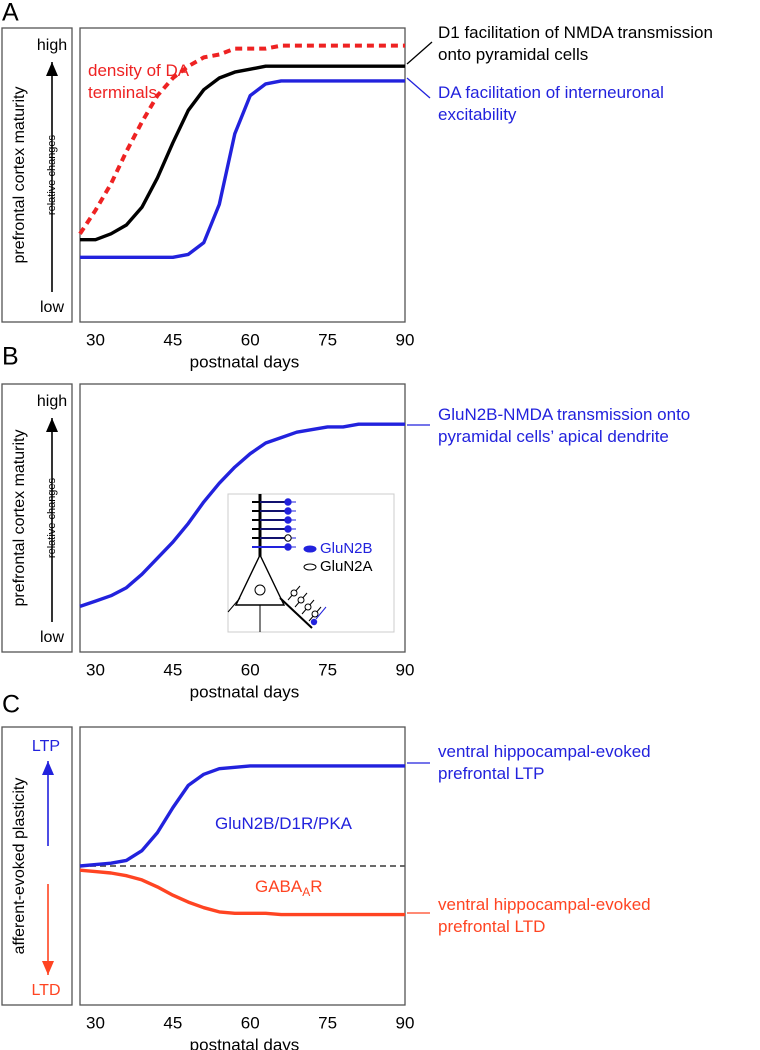 The width and height of the screenshot is (760, 1050). What do you see at coordinates (316, 886) in the screenshot?
I see `annotation-suffix: R` at bounding box center [316, 886].